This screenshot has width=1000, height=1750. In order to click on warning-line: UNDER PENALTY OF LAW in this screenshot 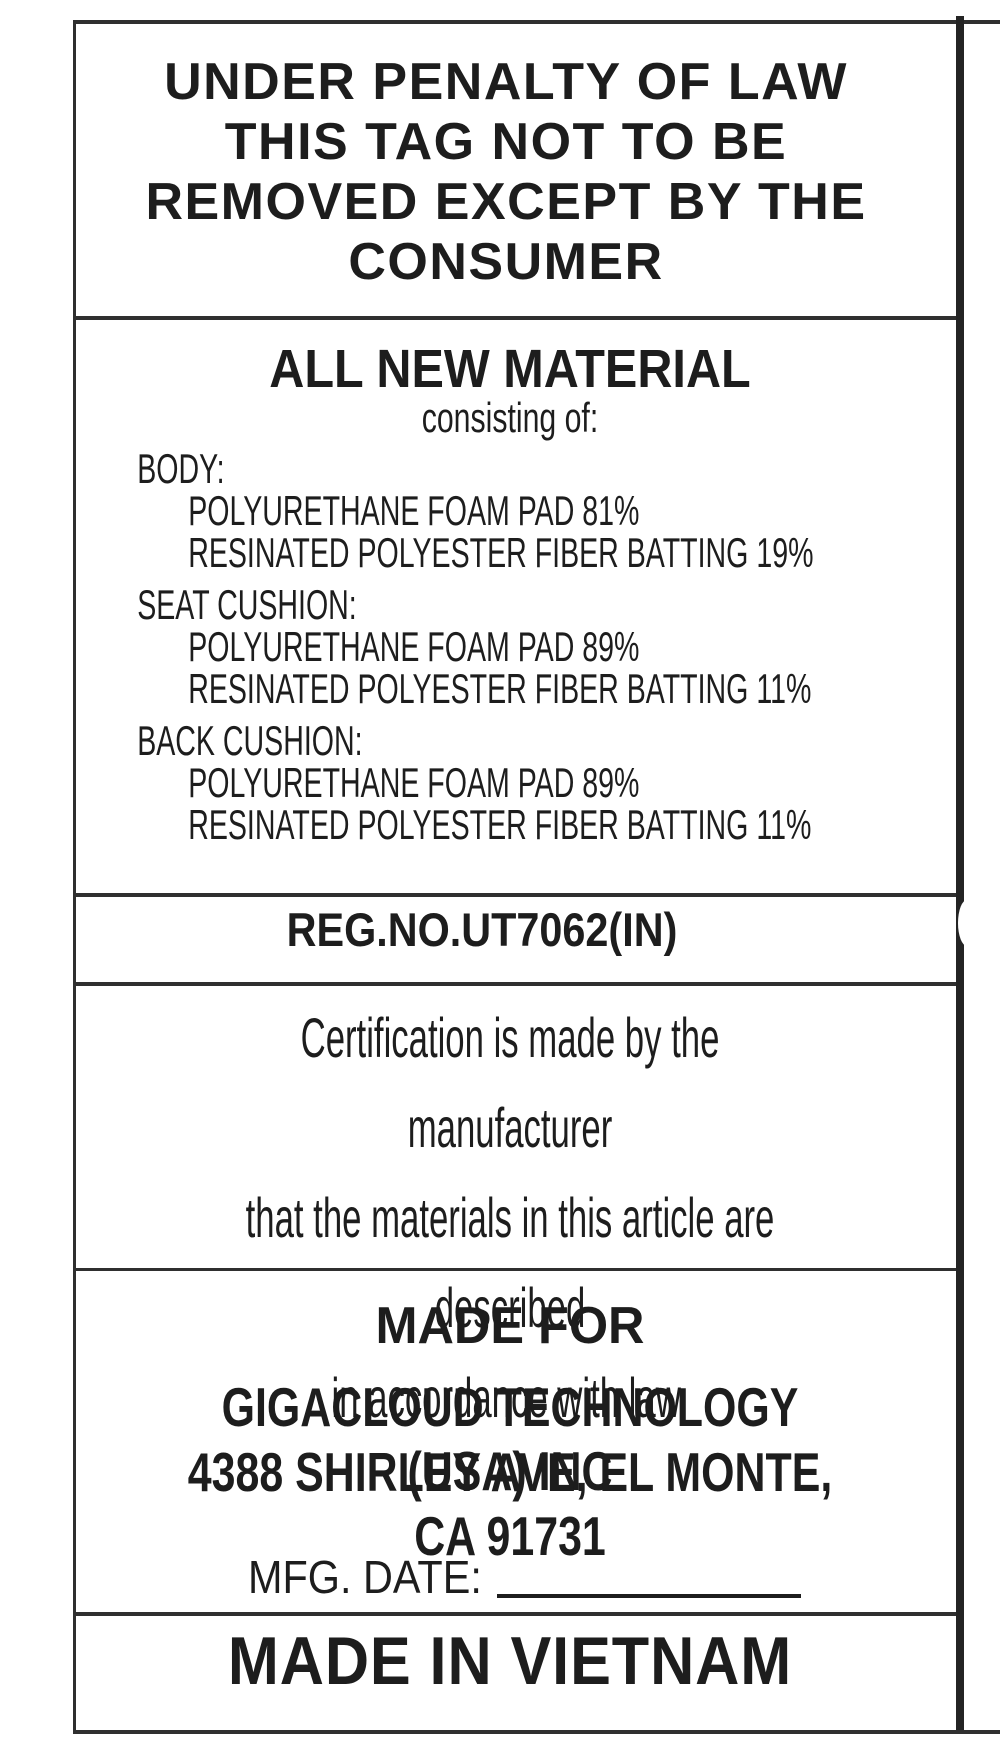, I will do `click(506, 82)`.